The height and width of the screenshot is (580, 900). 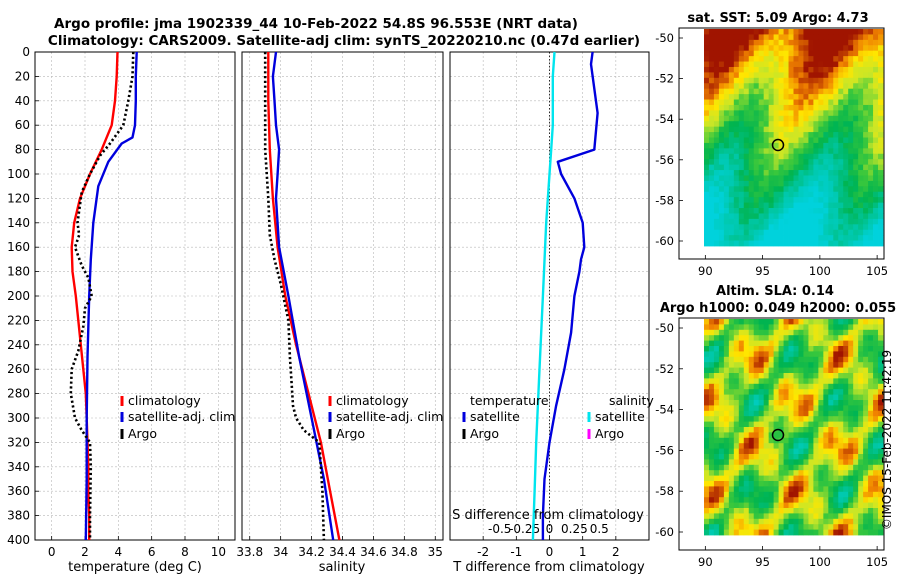 What do you see at coordinates (18, 491) in the screenshot?
I see `depth-tick-label: 360` at bounding box center [18, 491].